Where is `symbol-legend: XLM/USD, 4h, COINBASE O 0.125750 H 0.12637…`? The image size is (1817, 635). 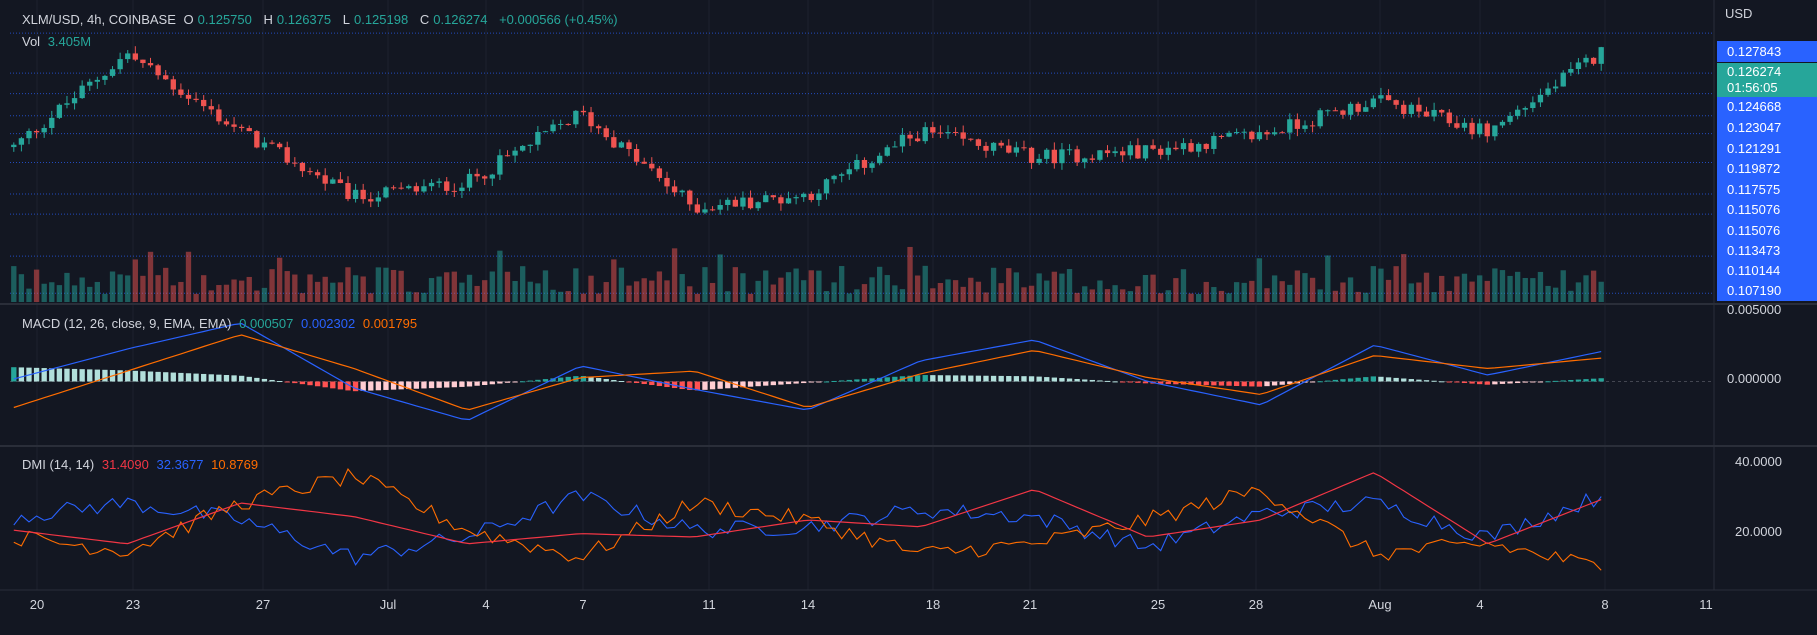 symbol-legend: XLM/USD, 4h, COINBASE O 0.125750 H 0.12637… is located at coordinates (322, 19).